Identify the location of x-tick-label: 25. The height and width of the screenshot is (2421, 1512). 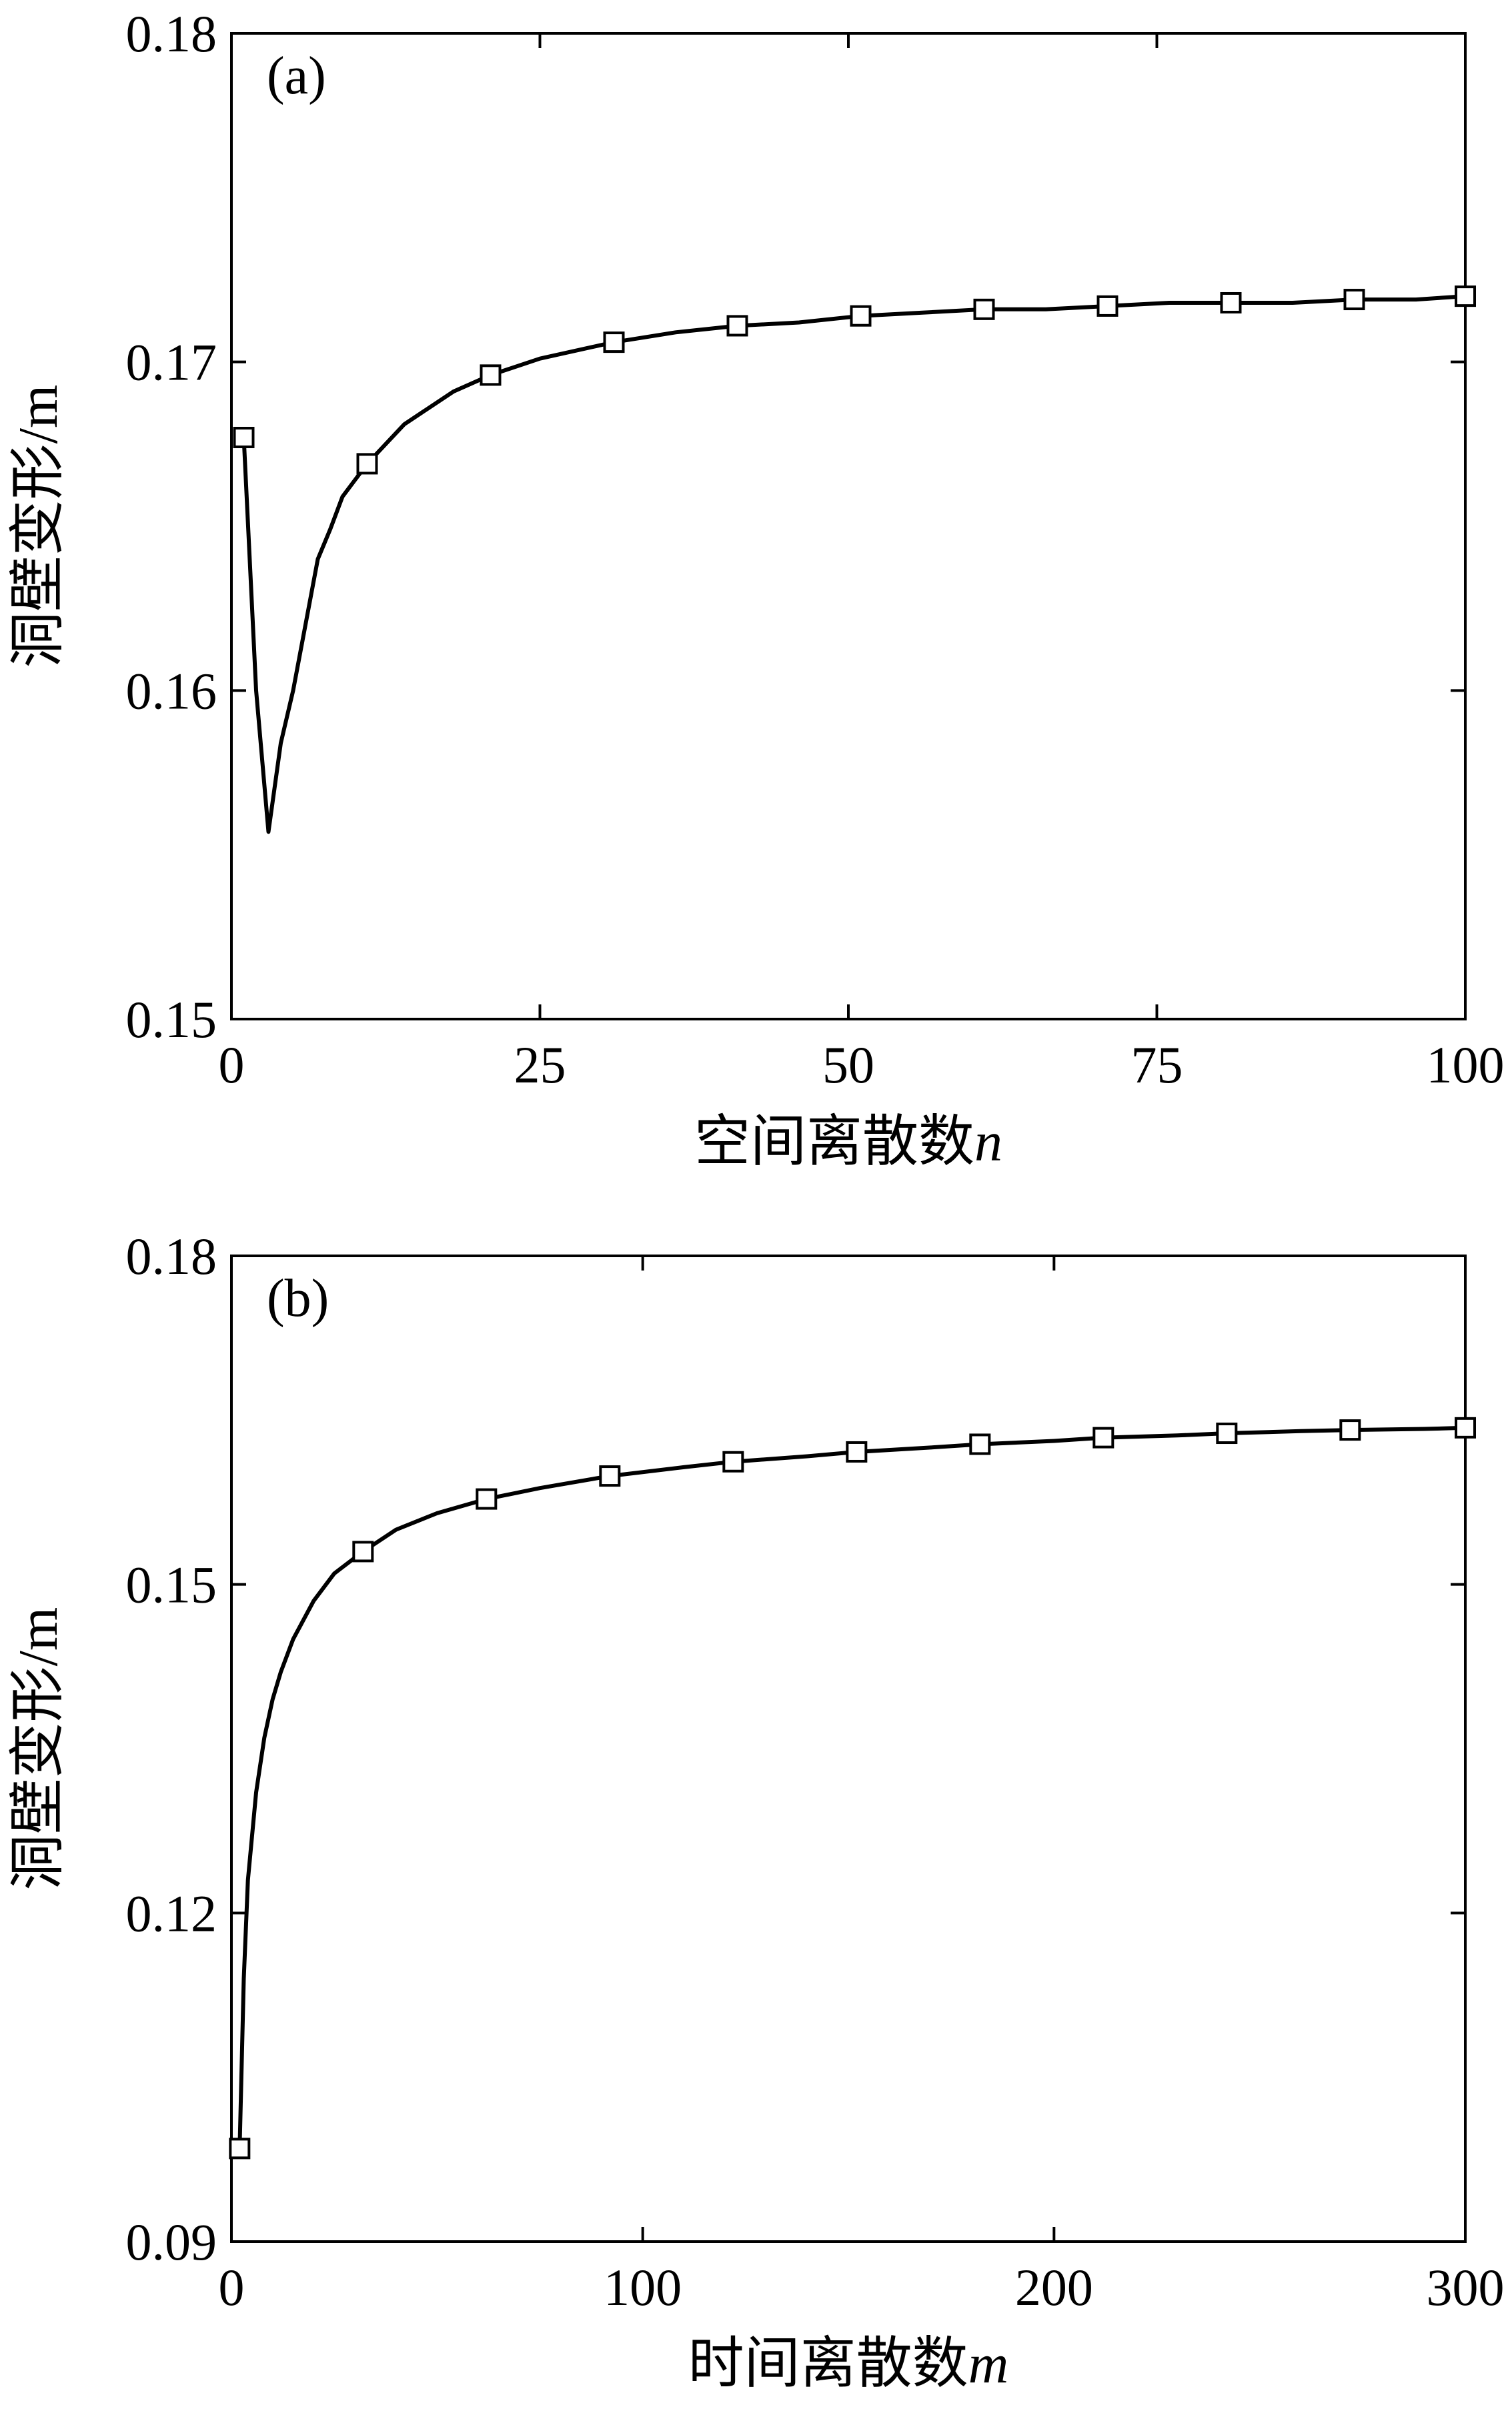
(540, 1065).